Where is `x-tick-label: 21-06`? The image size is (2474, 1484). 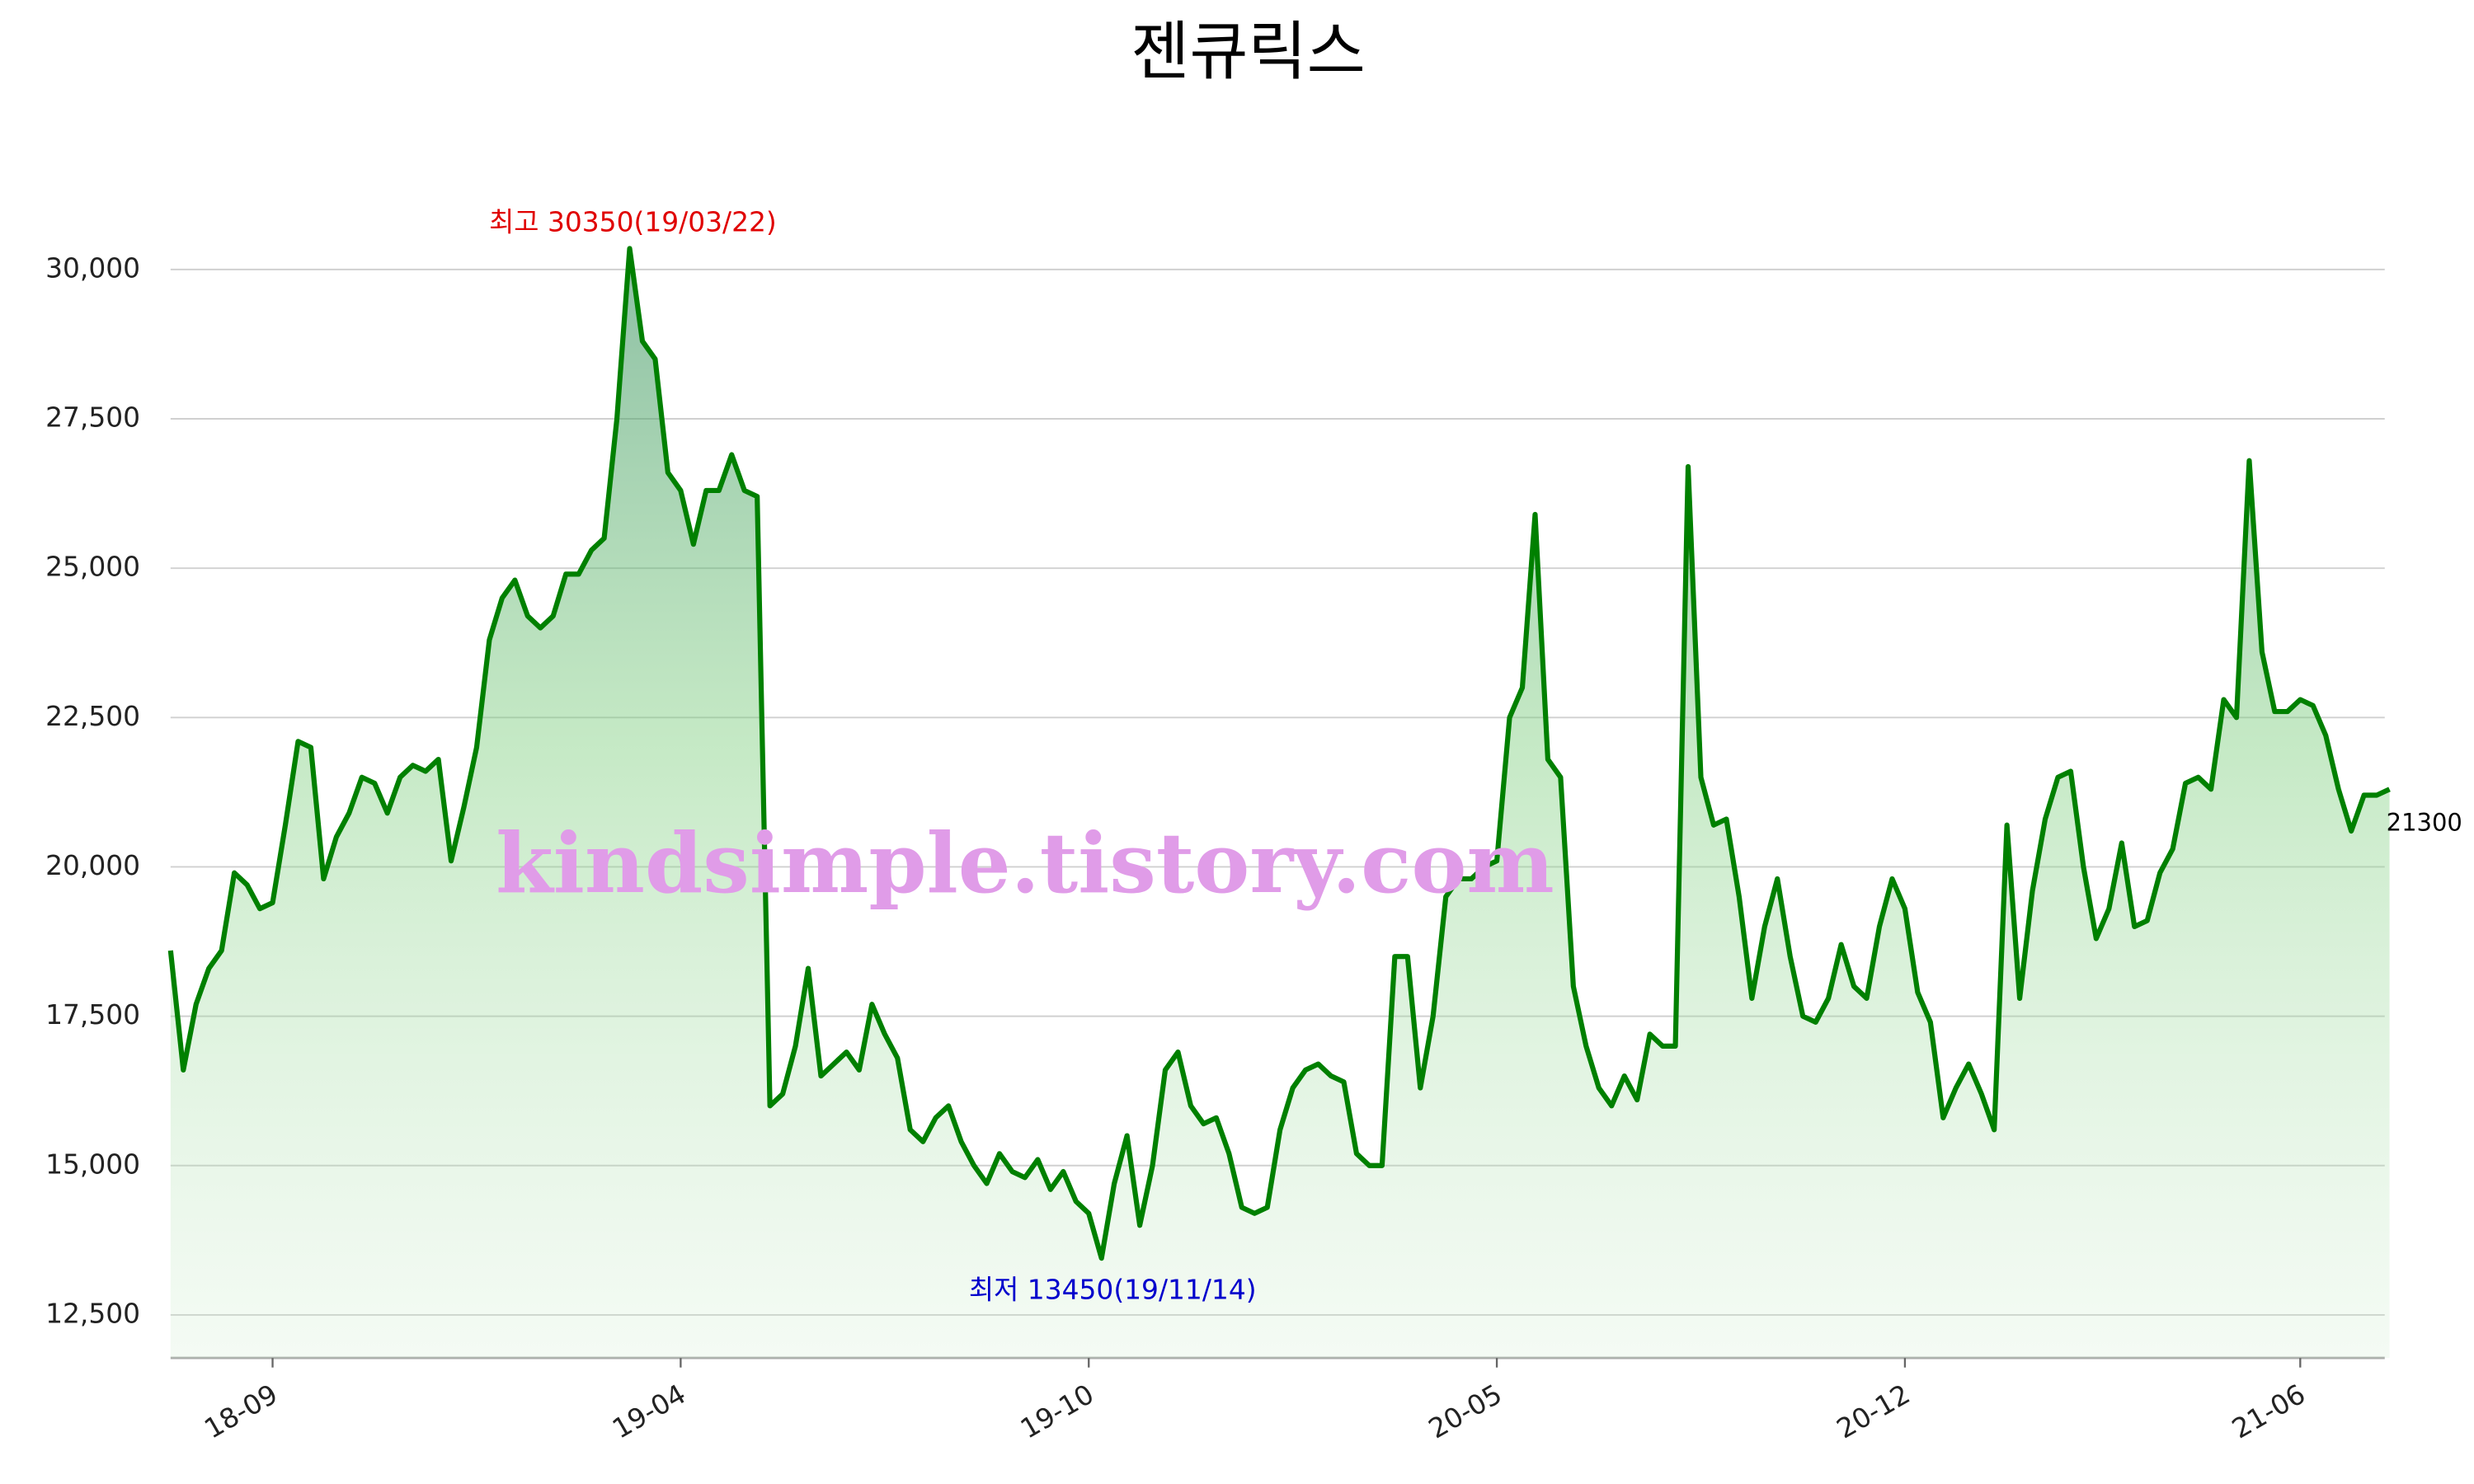 x-tick-label: 21-06 is located at coordinates (2269, 1411).